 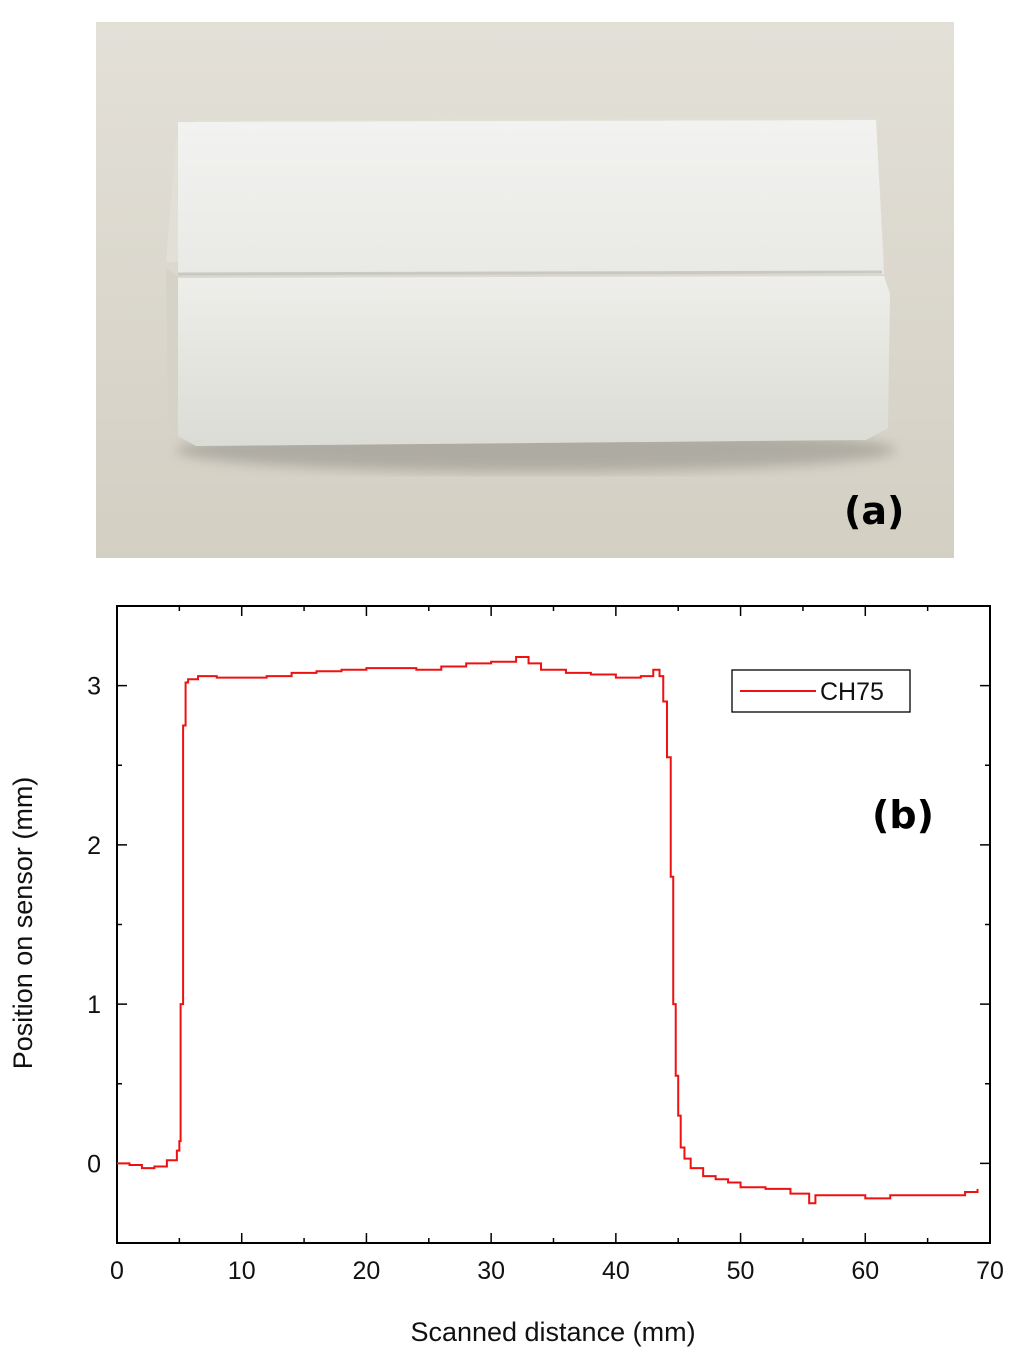 I want to click on panel-b-label: (b), so click(x=903, y=815).